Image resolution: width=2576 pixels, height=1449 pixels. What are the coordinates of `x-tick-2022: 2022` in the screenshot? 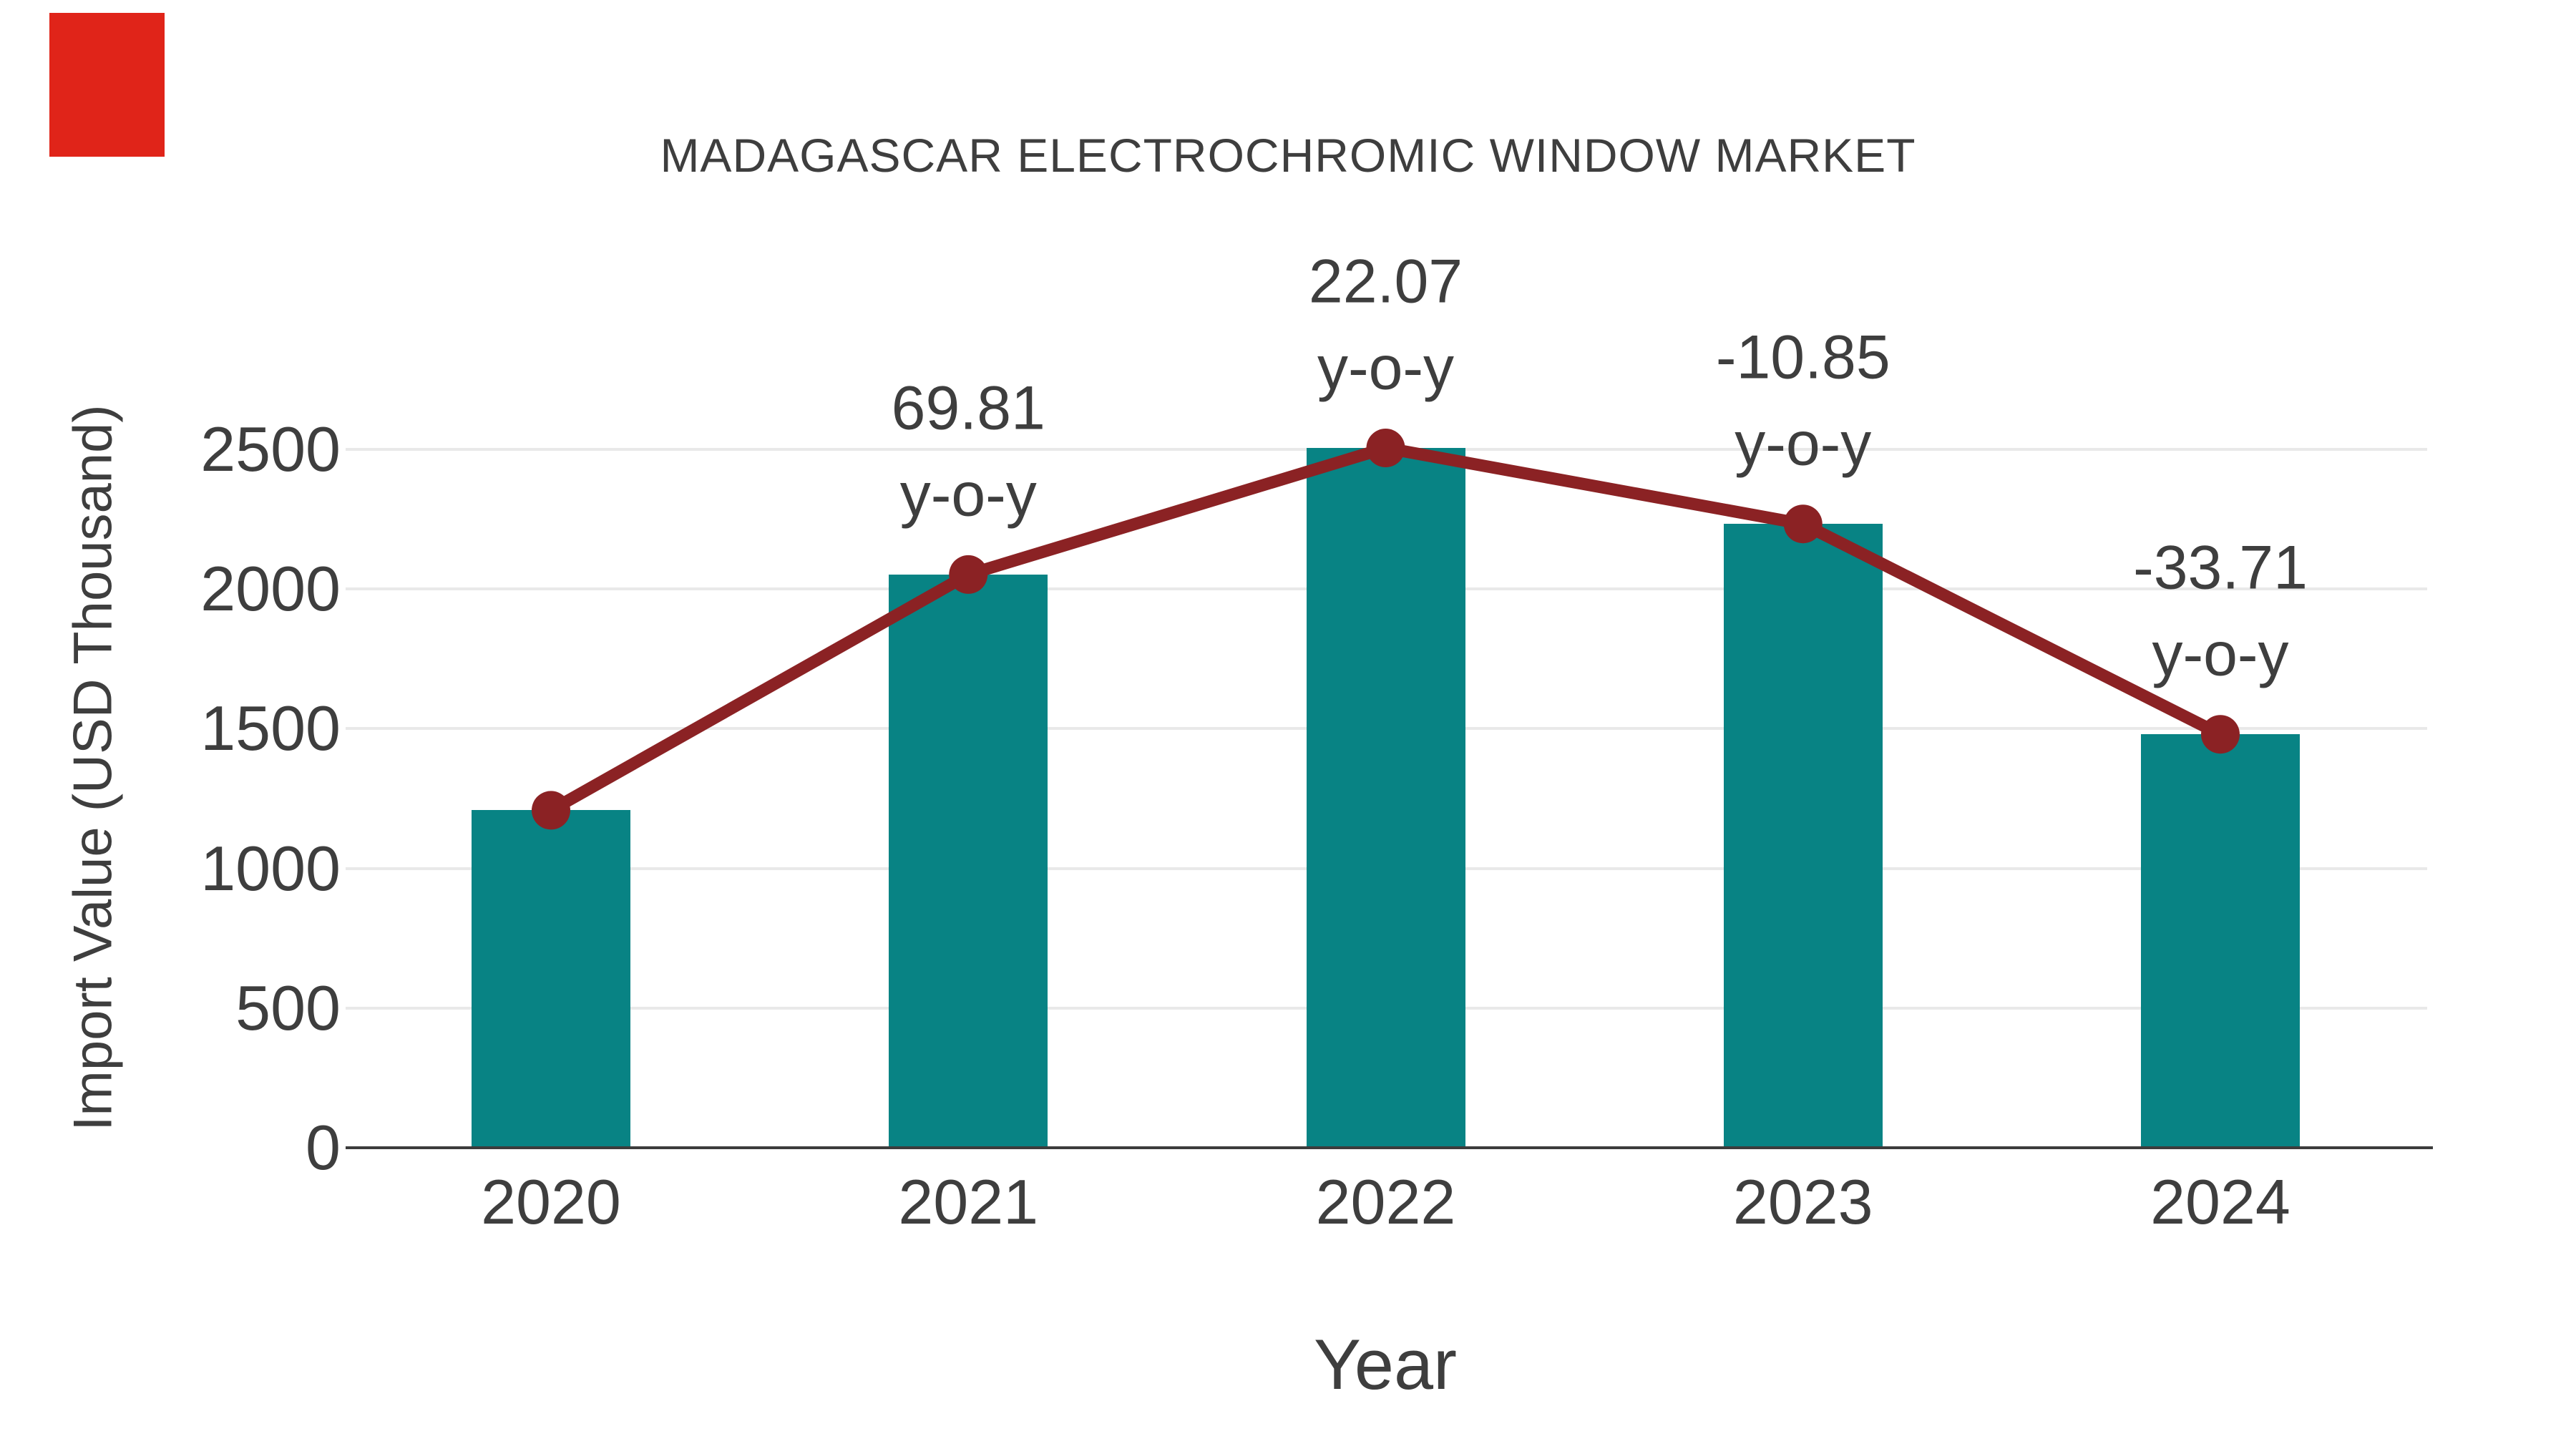 It's located at (1385, 1201).